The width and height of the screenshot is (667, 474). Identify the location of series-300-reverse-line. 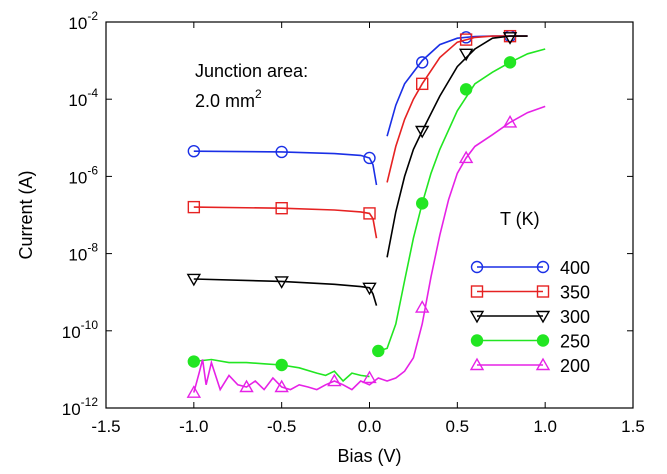
(285, 292).